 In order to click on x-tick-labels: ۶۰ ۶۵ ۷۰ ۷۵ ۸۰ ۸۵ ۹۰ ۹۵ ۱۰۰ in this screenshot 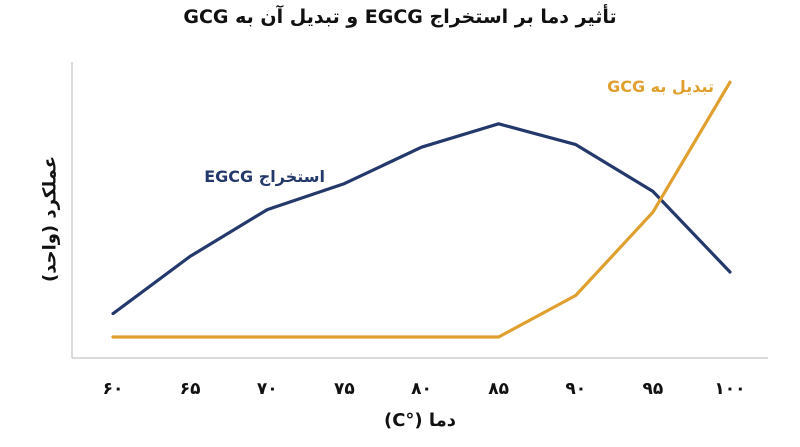, I will do `click(424, 389)`.